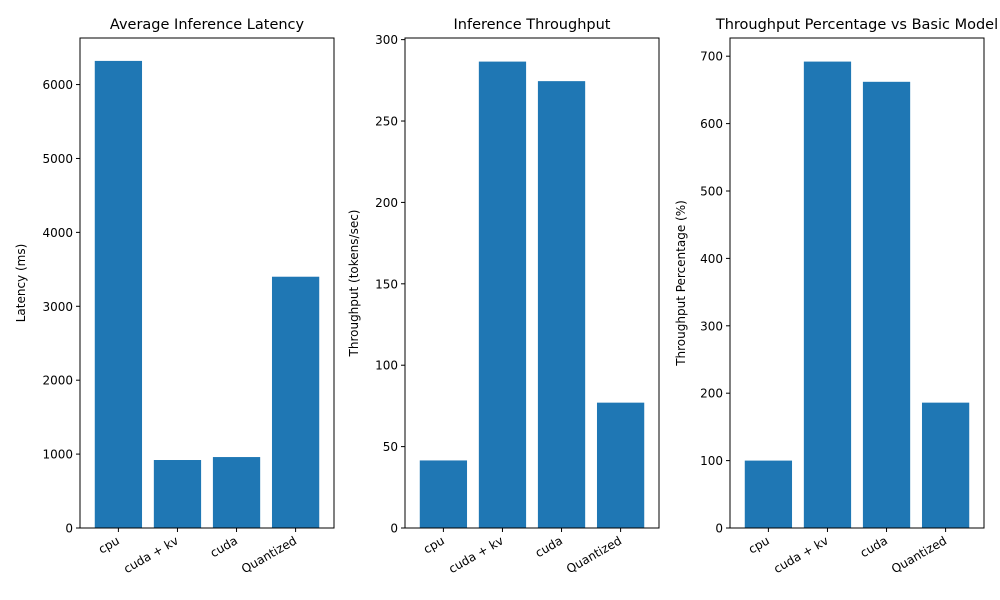 The image size is (1000, 600). What do you see at coordinates (711, 259) in the screenshot?
I see `y-tick-label: 400` at bounding box center [711, 259].